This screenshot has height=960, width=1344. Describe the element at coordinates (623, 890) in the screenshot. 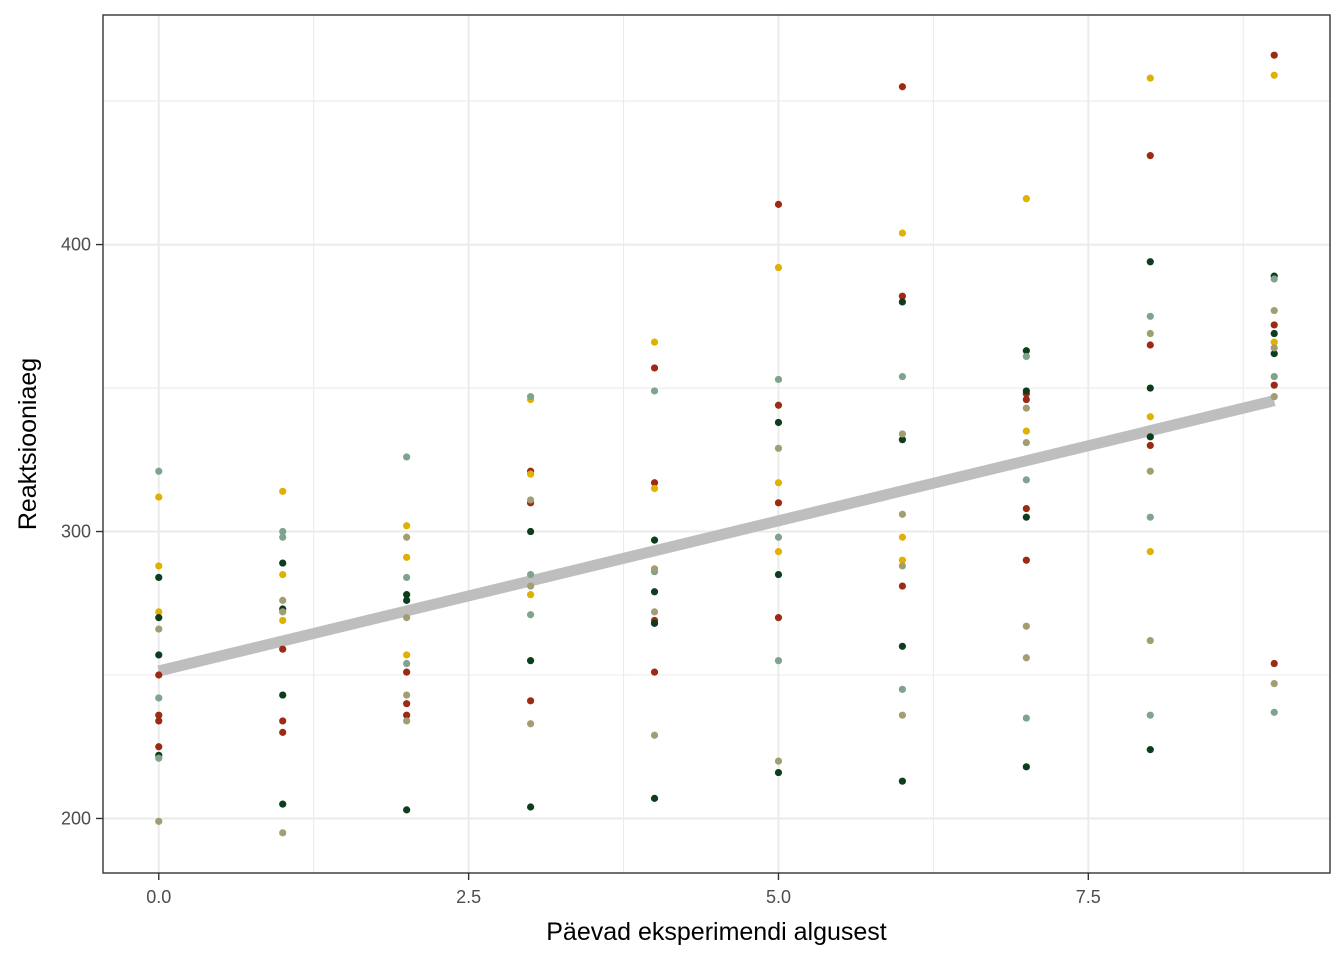

I see `x-axis: 0.0 2.5 5.0 7.5` at that location.